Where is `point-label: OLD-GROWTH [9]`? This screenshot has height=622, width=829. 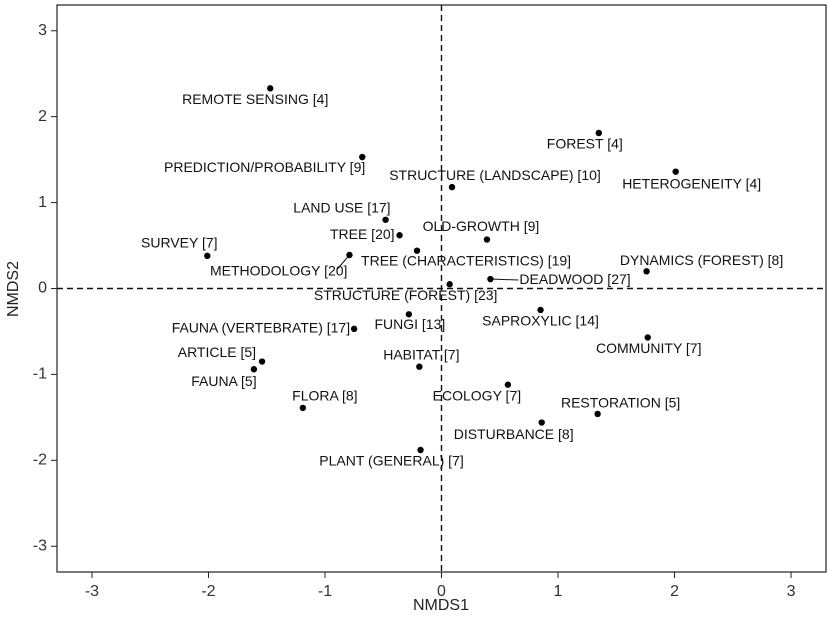 point-label: OLD-GROWTH [9] is located at coordinates (481, 226).